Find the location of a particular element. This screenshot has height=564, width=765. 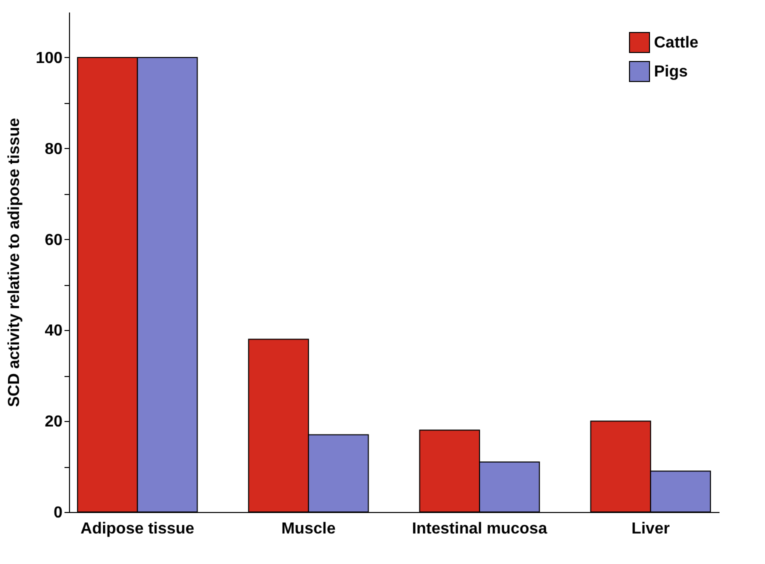

x-tick-label: Adipose tissue is located at coordinates (137, 529).